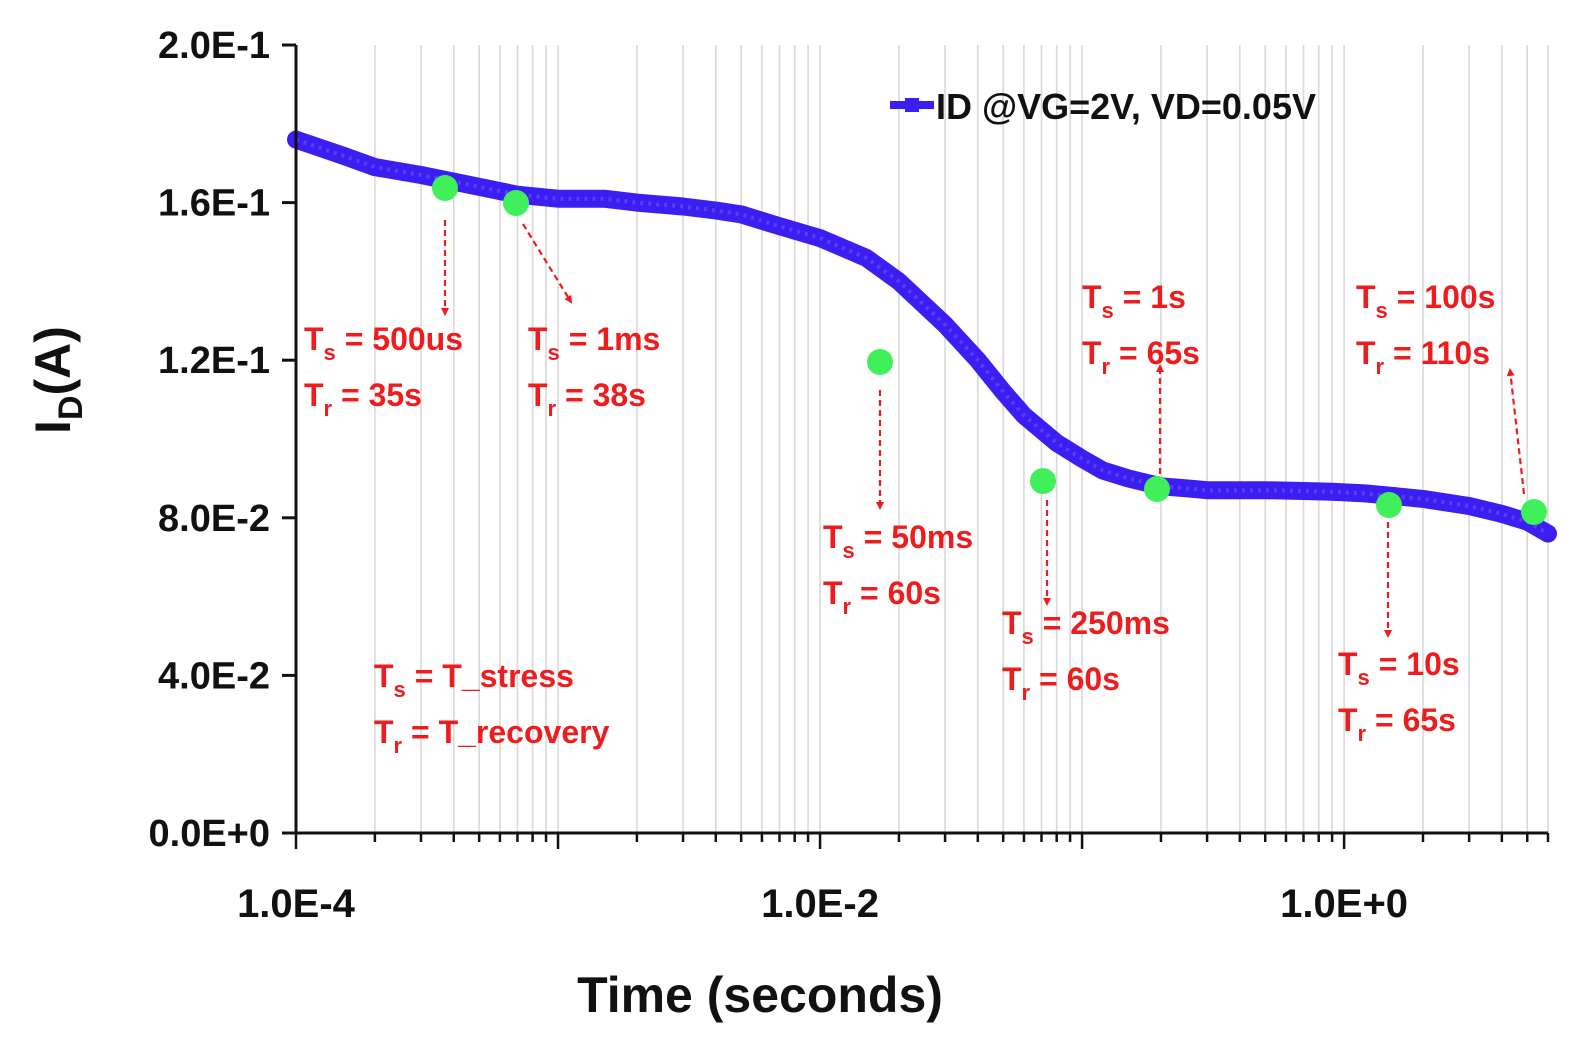 The height and width of the screenshot is (1059, 1580). What do you see at coordinates (1399, 668) in the screenshot?
I see `annotation-ts-5: Ts = 10s` at bounding box center [1399, 668].